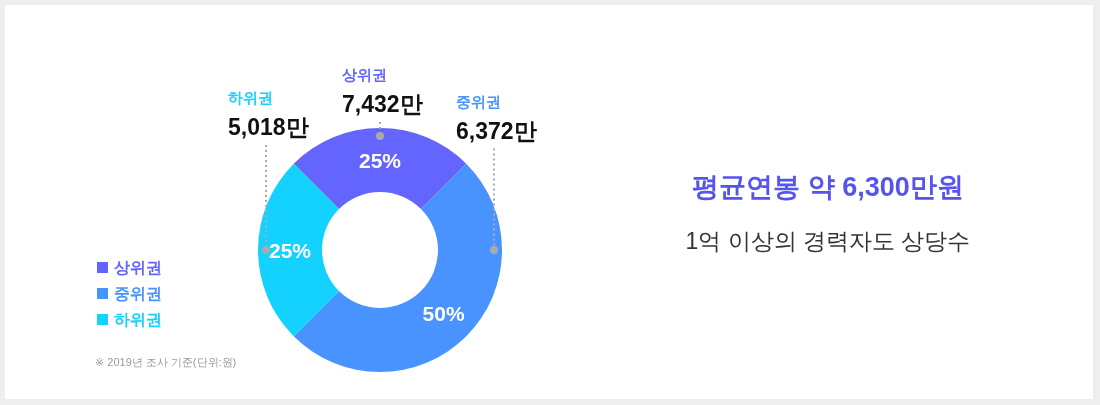 This screenshot has width=1100, height=405. What do you see at coordinates (828, 187) in the screenshot?
I see `text: 평균연봉 약 6,300만원` at bounding box center [828, 187].